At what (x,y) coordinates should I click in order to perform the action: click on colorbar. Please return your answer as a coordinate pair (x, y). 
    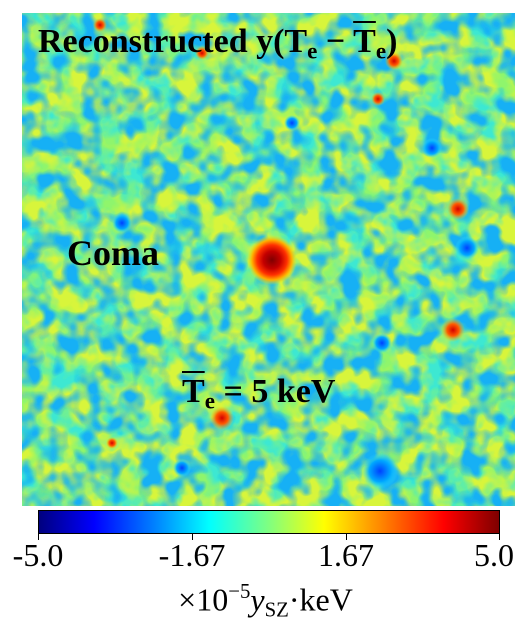
    Looking at the image, I should click on (269, 522).